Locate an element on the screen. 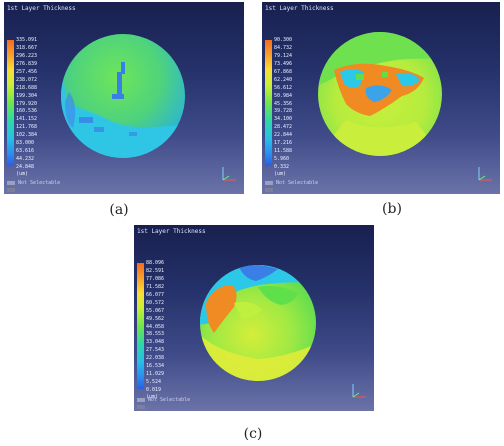 The height and width of the screenshot is (446, 504). panel-c-bottom-swatch is located at coordinates (141, 407).